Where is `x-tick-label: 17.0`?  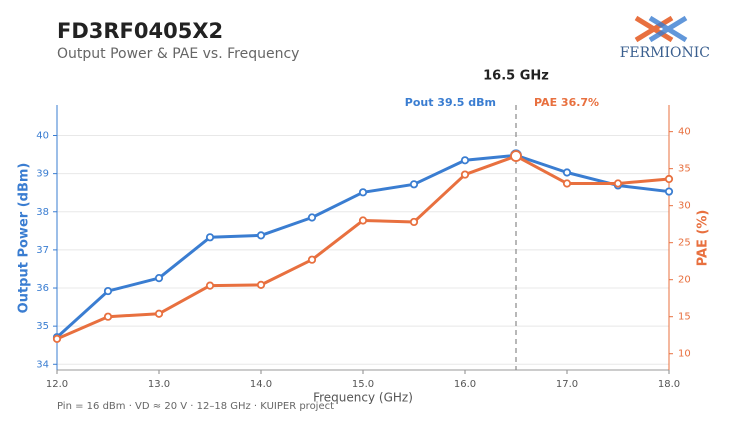
x-tick-label: 17.0 is located at coordinates (567, 384).